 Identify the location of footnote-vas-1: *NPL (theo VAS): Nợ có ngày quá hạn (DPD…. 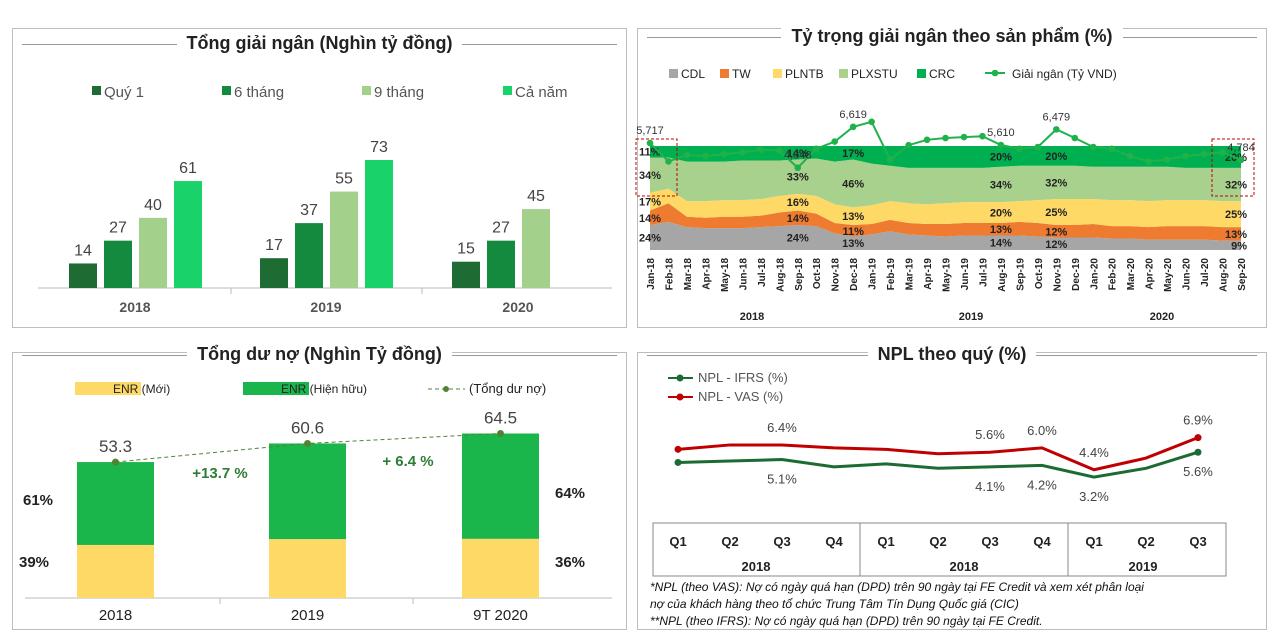
(897, 587).